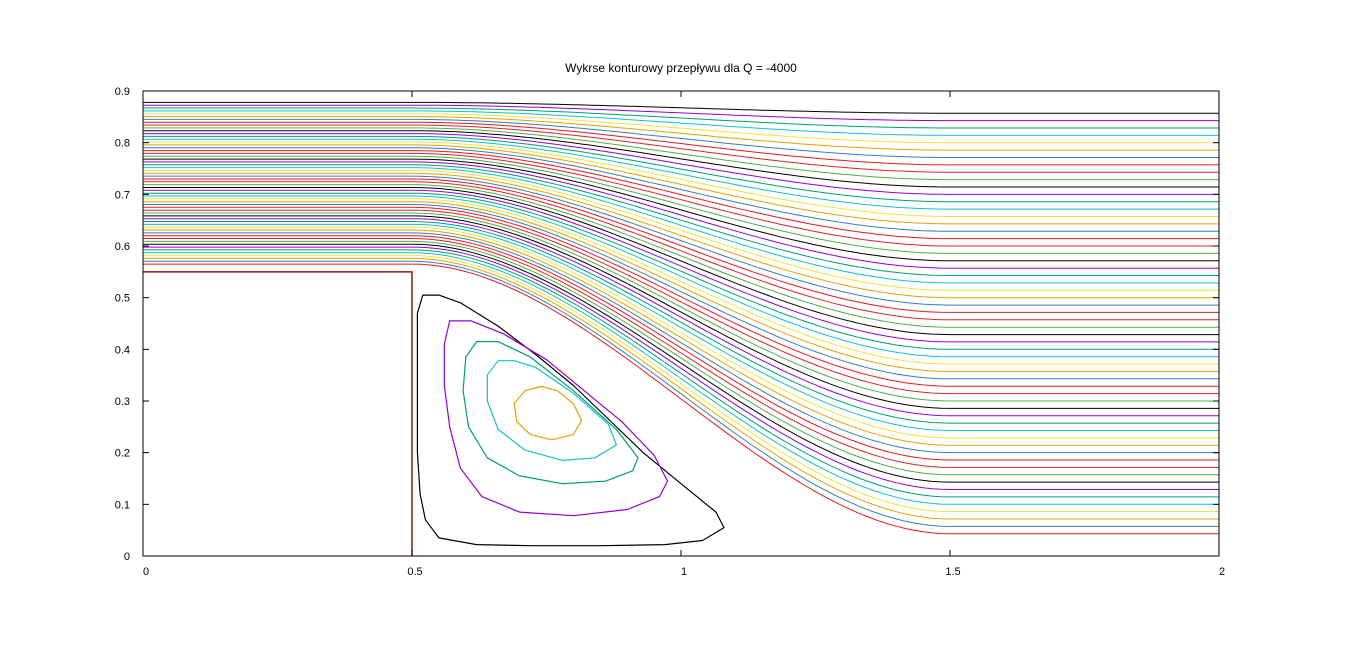 The height and width of the screenshot is (647, 1362). I want to click on x-tick-label: 1, so click(684, 572).